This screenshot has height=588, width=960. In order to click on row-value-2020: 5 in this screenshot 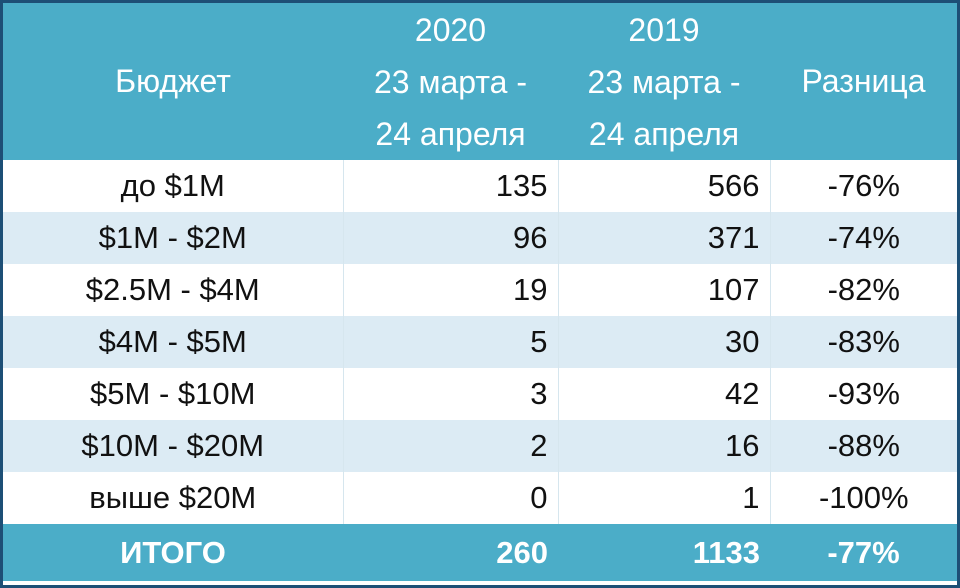, I will do `click(451, 342)`.